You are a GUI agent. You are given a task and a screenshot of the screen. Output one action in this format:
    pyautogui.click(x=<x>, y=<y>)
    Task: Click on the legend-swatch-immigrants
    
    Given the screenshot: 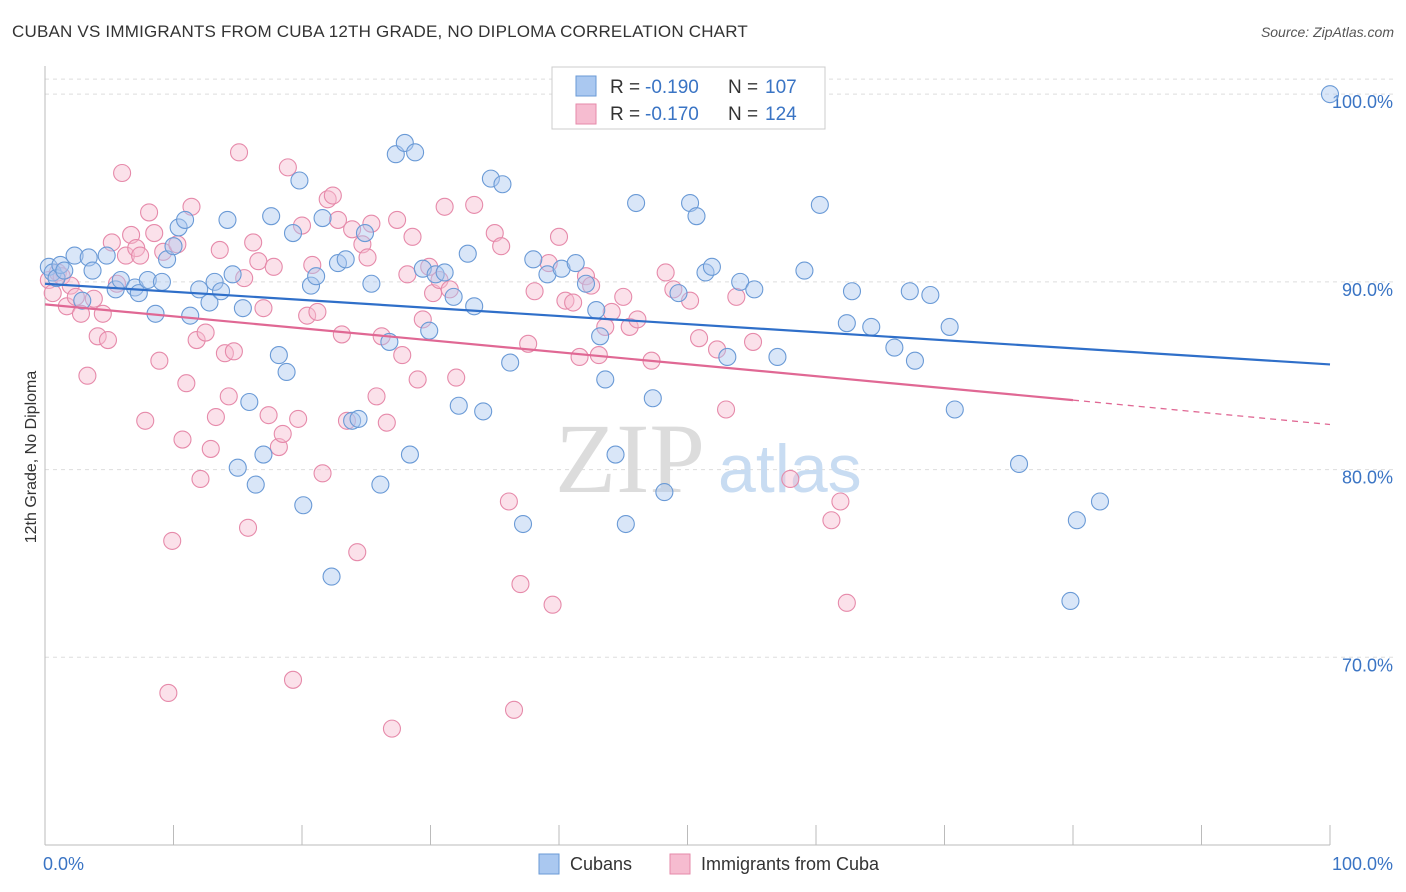 What is the action you would take?
    pyautogui.click(x=586, y=114)
    